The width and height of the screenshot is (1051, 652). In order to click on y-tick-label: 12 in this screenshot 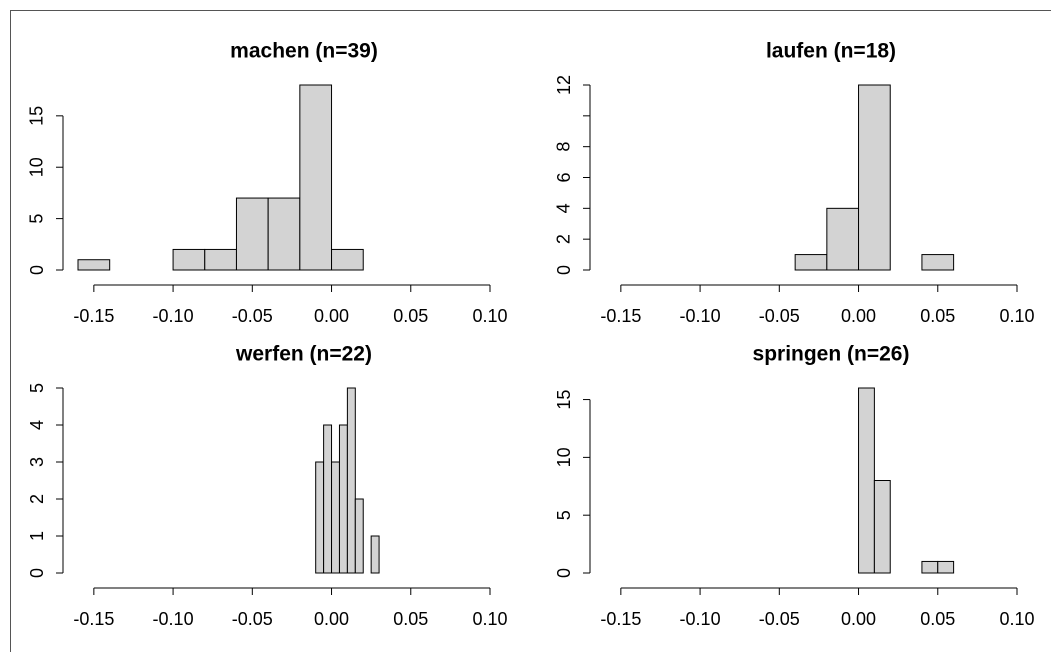, I will do `click(564, 85)`.